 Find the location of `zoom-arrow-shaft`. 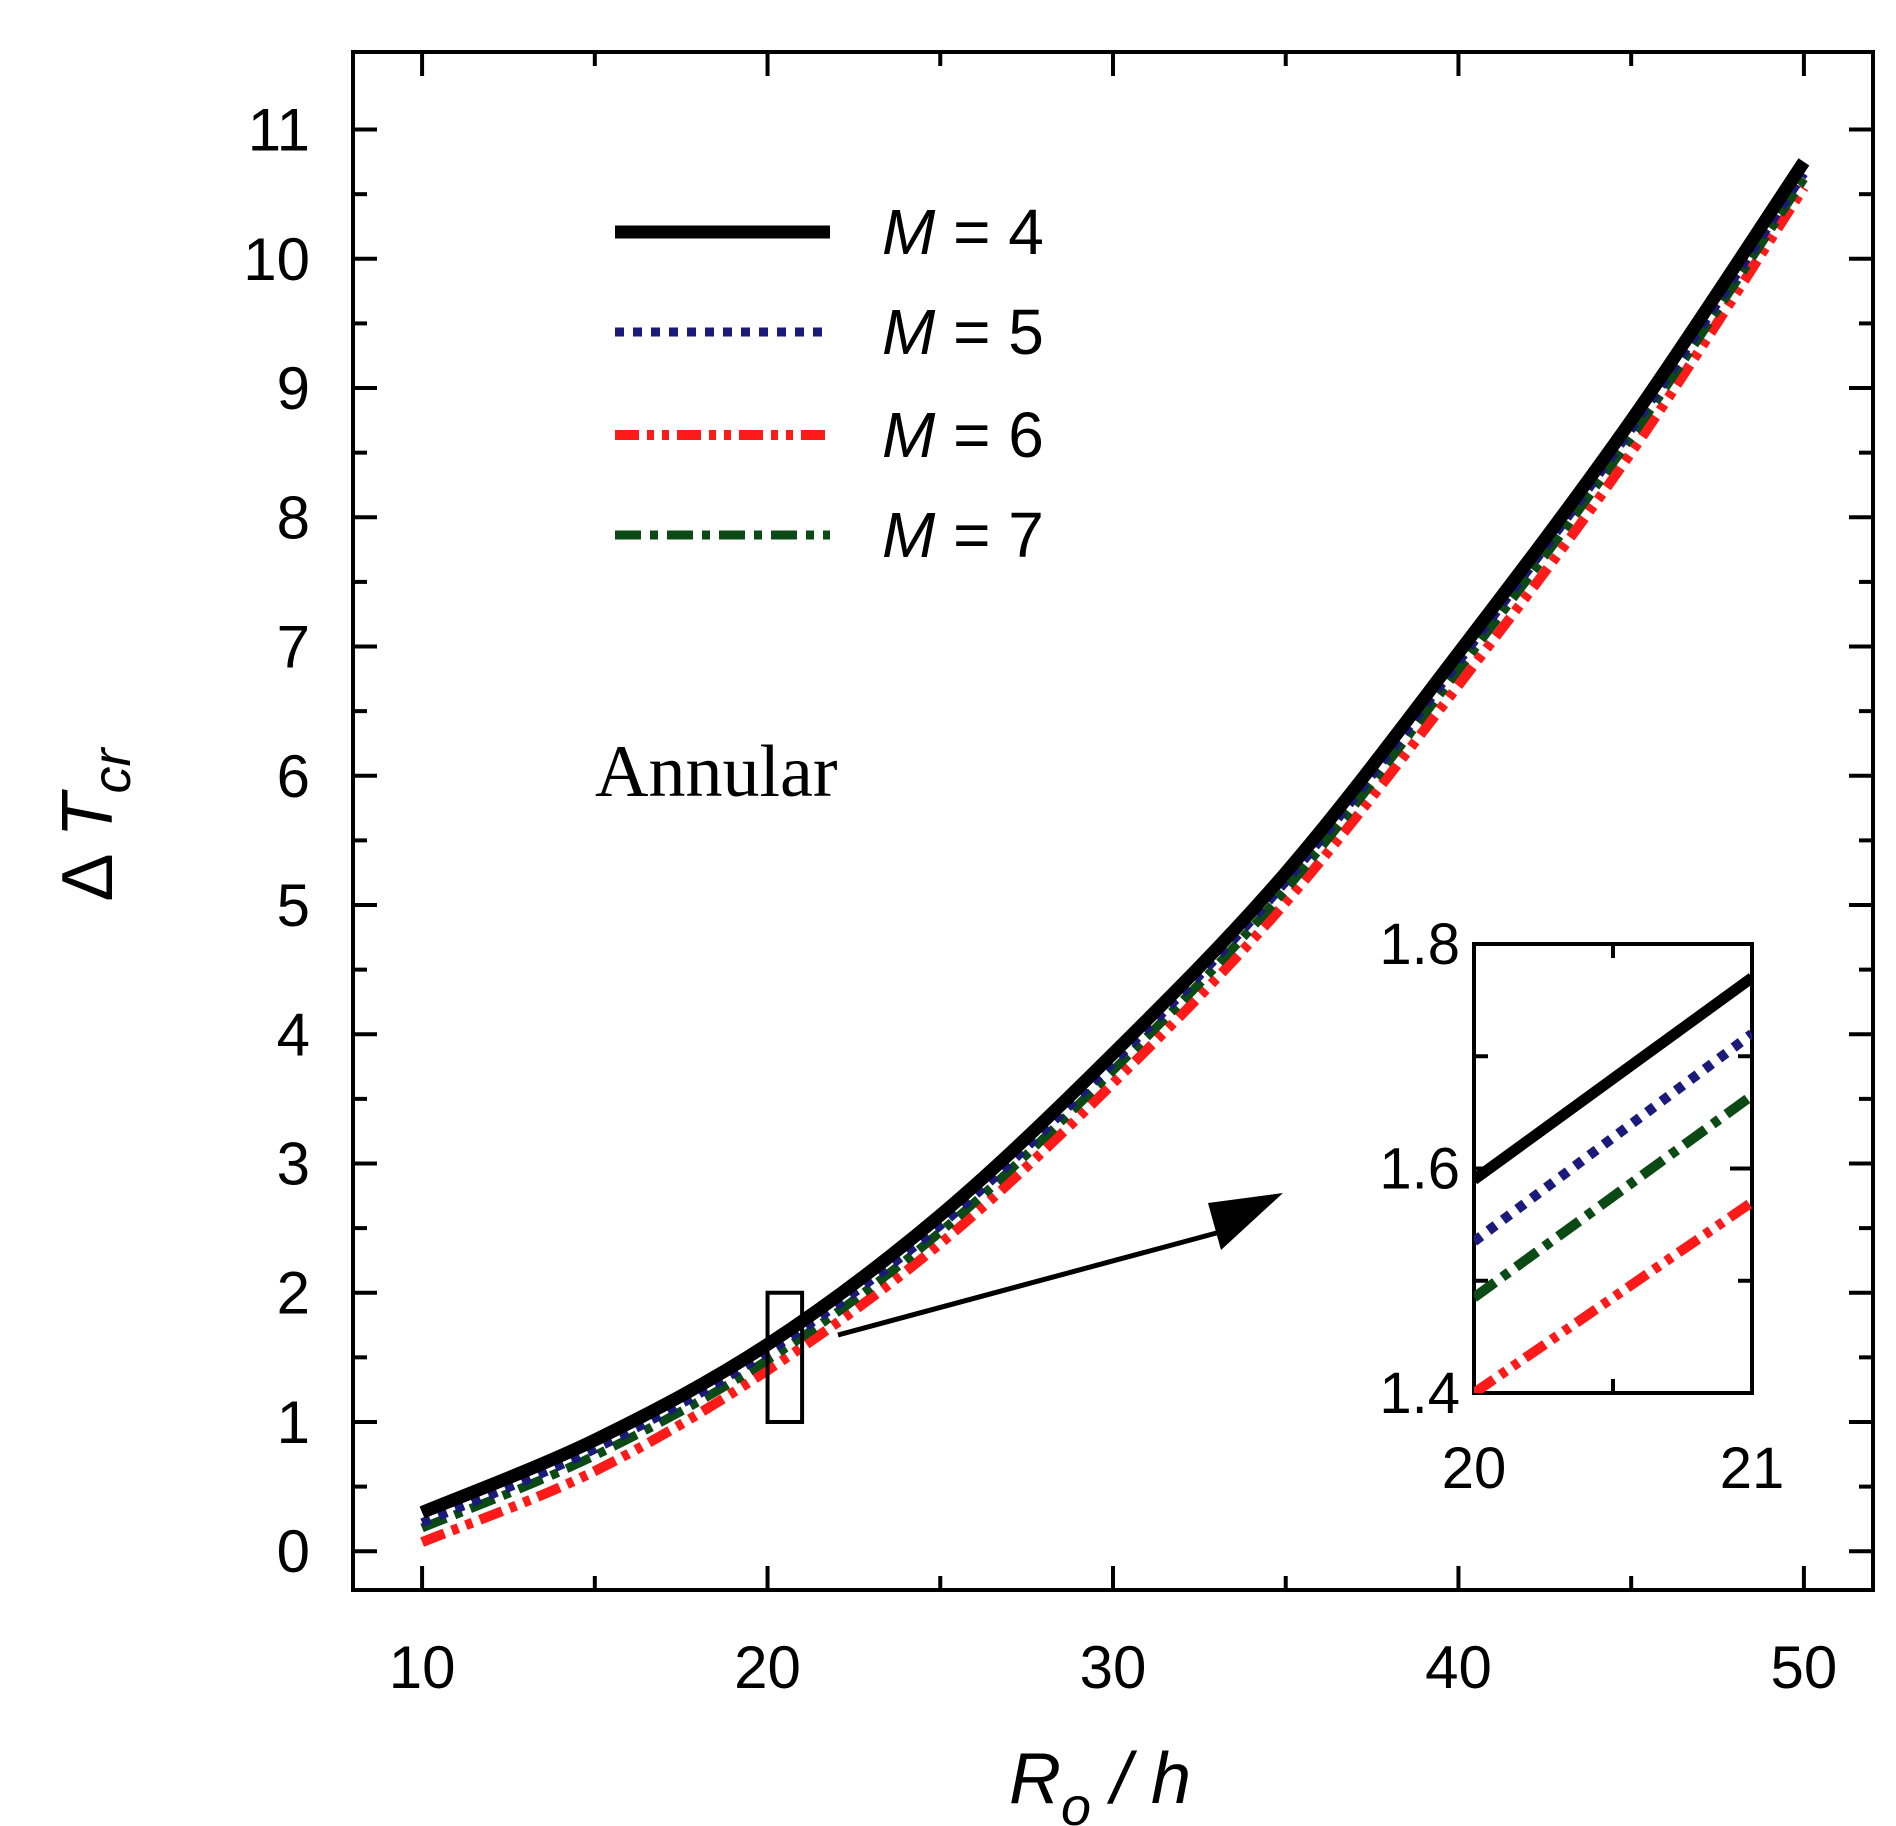

zoom-arrow-shaft is located at coordinates (1036, 1281).